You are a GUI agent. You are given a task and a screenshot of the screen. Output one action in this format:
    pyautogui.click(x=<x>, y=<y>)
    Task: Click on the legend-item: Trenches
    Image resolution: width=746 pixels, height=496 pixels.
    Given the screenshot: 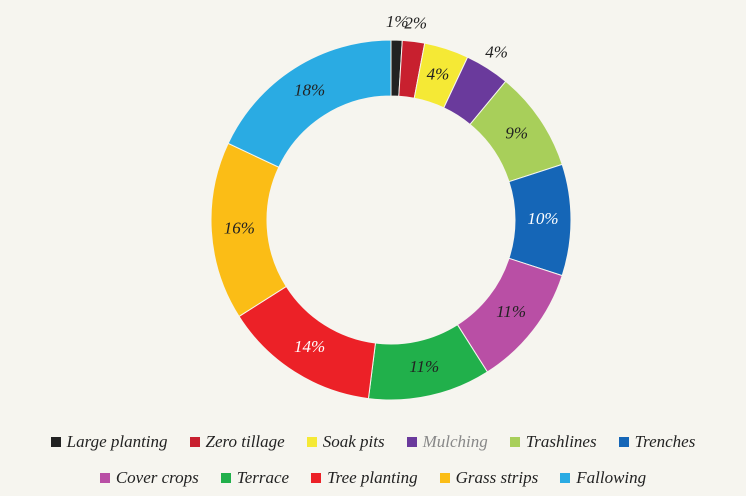 What is the action you would take?
    pyautogui.click(x=657, y=442)
    